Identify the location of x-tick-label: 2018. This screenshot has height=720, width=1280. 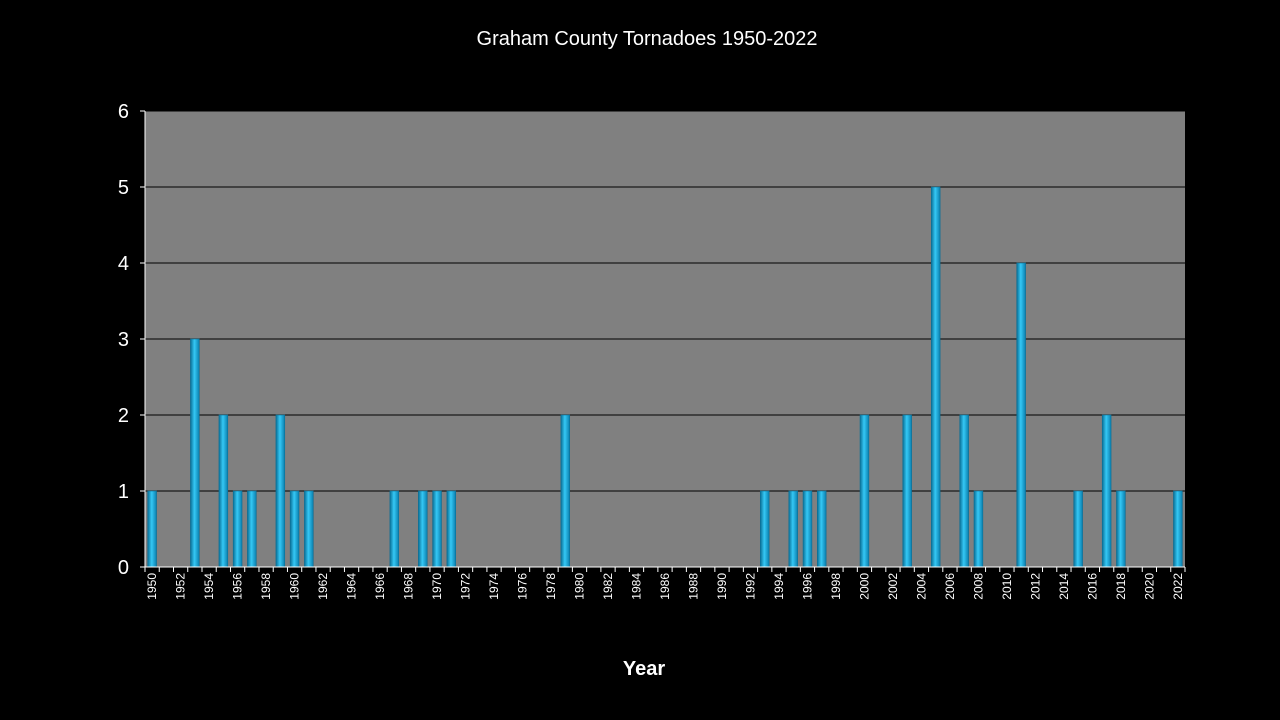
(1121, 586).